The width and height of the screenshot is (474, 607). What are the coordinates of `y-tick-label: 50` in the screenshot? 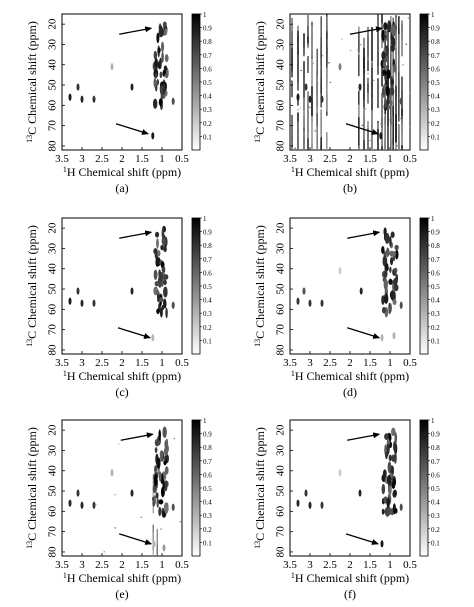 It's located at (53, 289).